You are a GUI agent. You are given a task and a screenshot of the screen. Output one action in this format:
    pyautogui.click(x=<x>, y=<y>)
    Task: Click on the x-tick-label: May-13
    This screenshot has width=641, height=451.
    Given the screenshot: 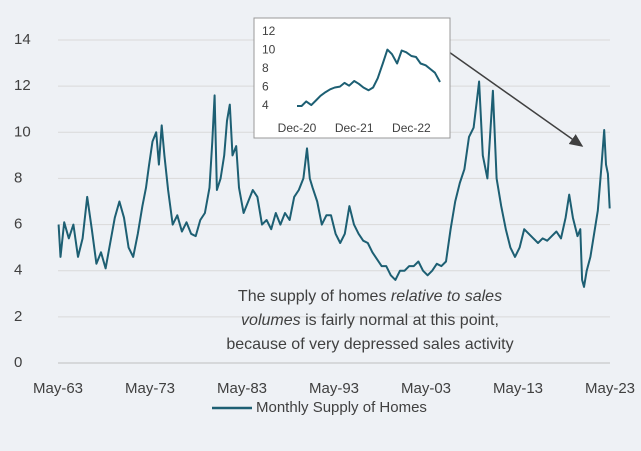 What is the action you would take?
    pyautogui.click(x=518, y=388)
    